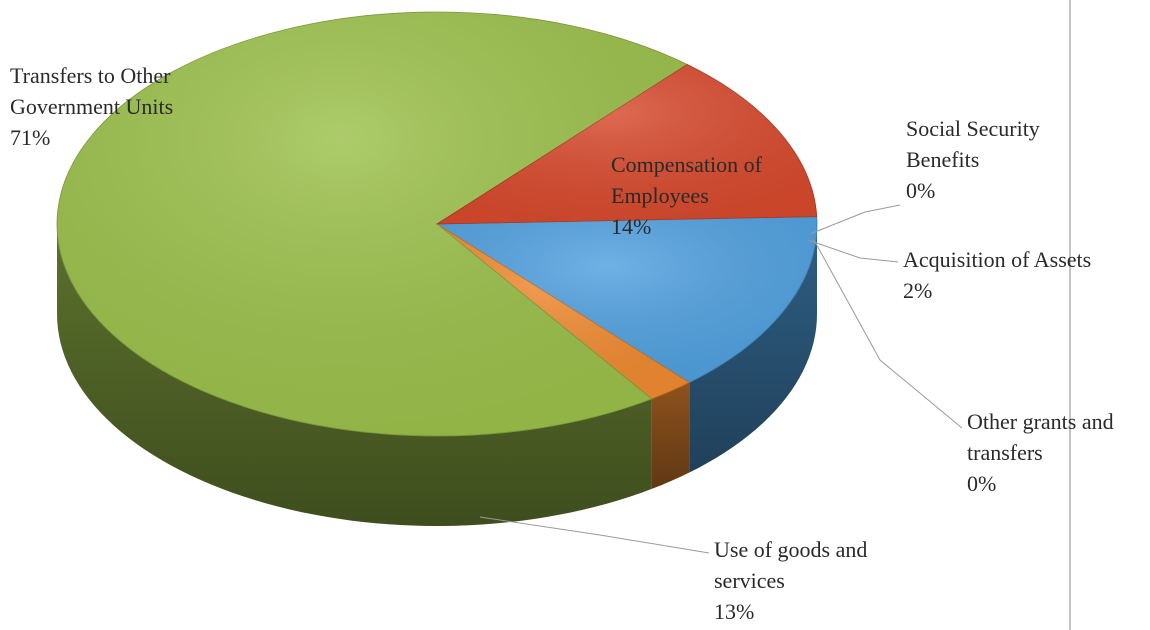 The width and height of the screenshot is (1150, 630). I want to click on slice-value-label-1: 2%, so click(917, 290).